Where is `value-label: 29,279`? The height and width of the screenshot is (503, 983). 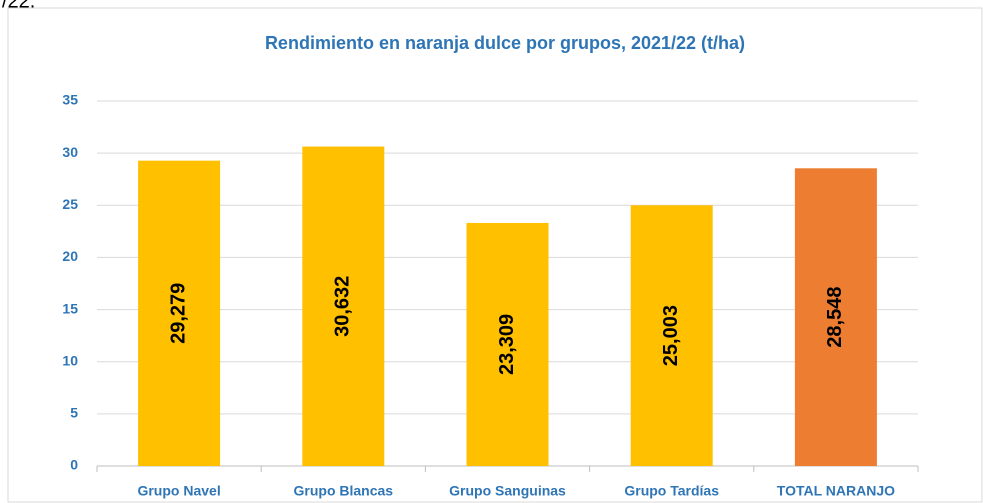 value-label: 29,279 is located at coordinates (178, 313).